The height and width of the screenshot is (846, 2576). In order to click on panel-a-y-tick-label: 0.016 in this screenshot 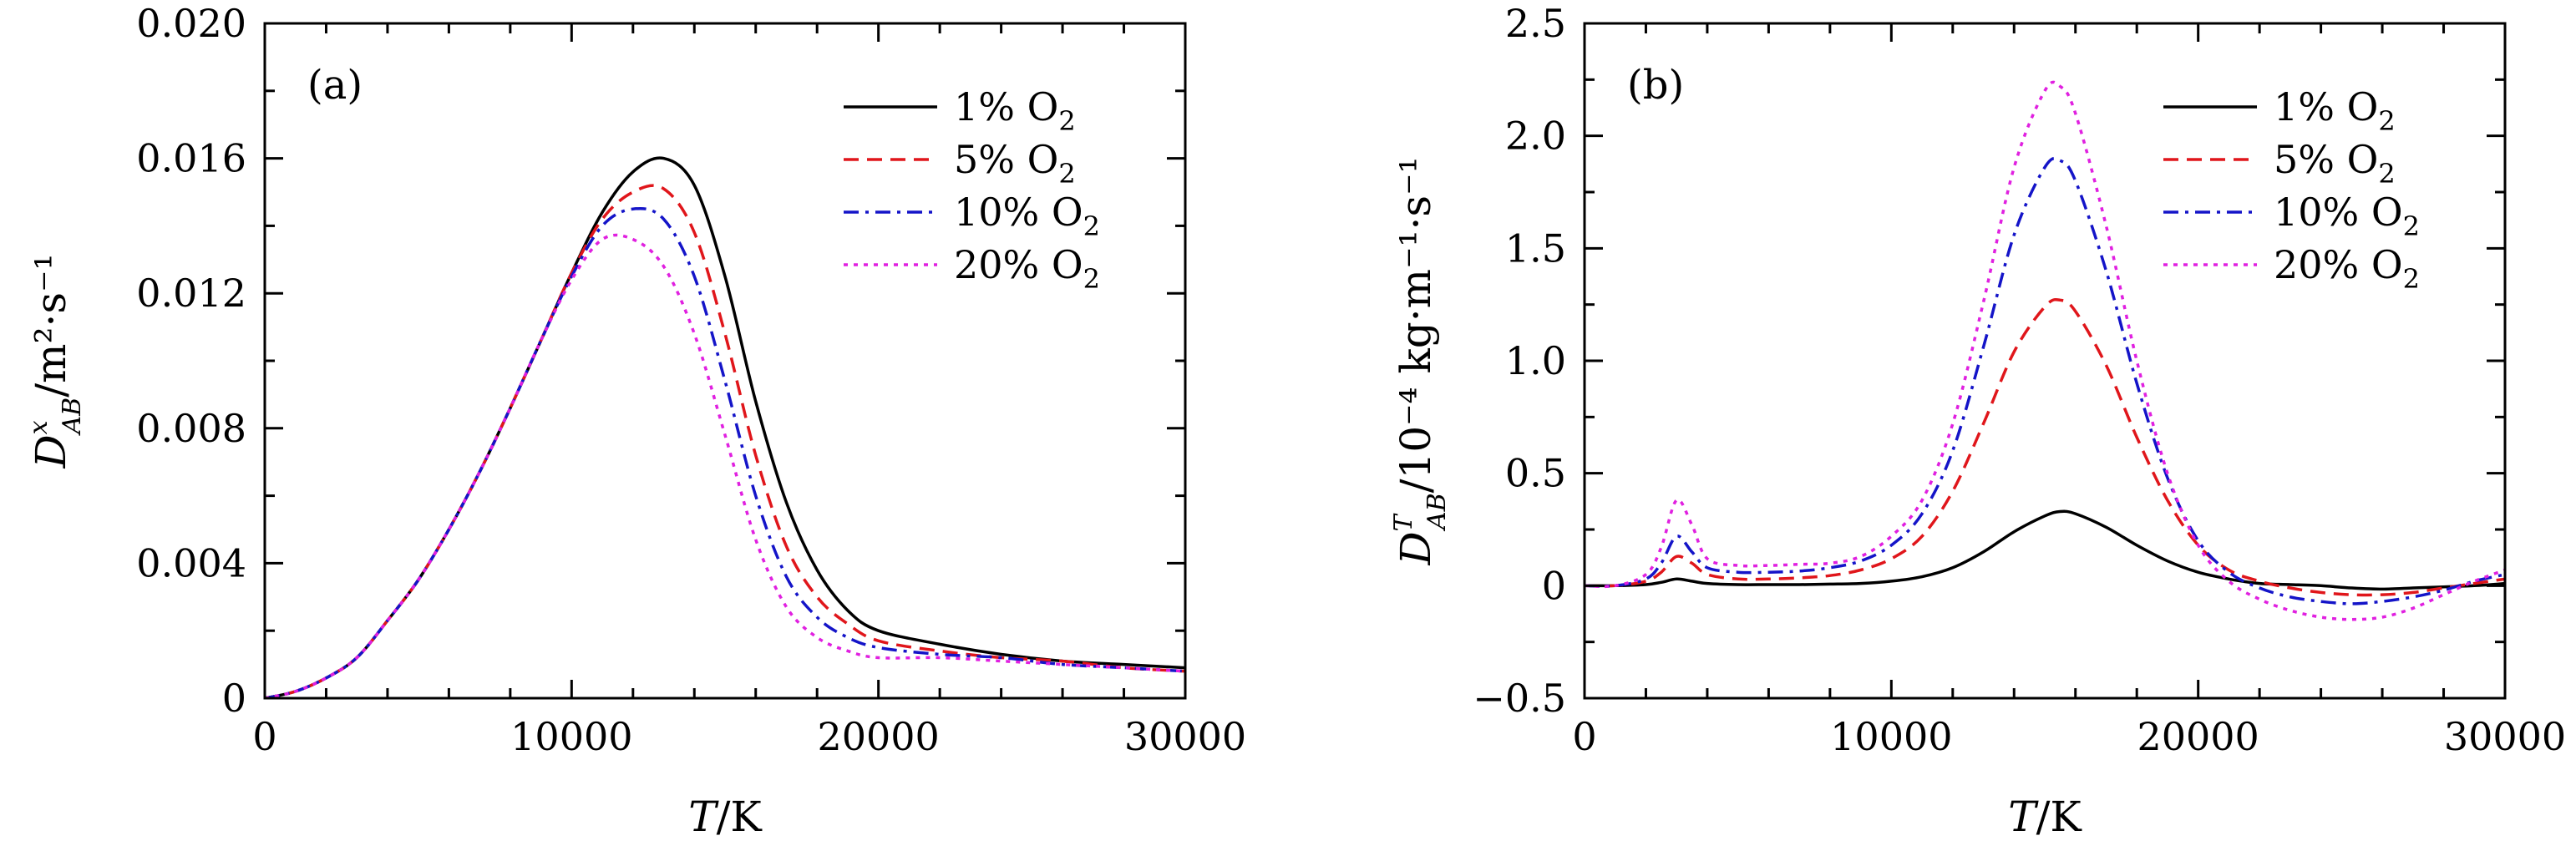, I will do `click(191, 158)`.